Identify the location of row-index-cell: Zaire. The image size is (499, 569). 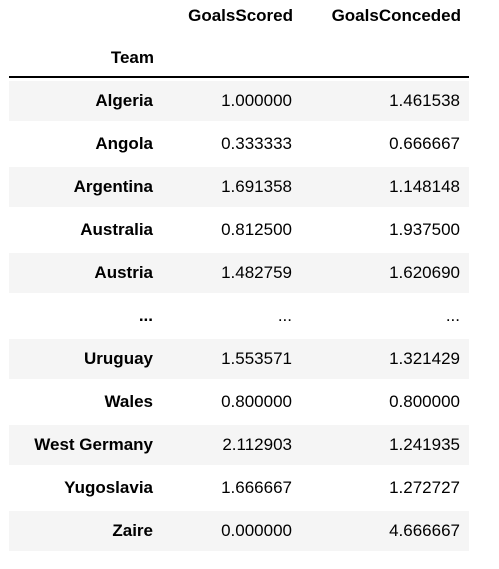
(132, 530).